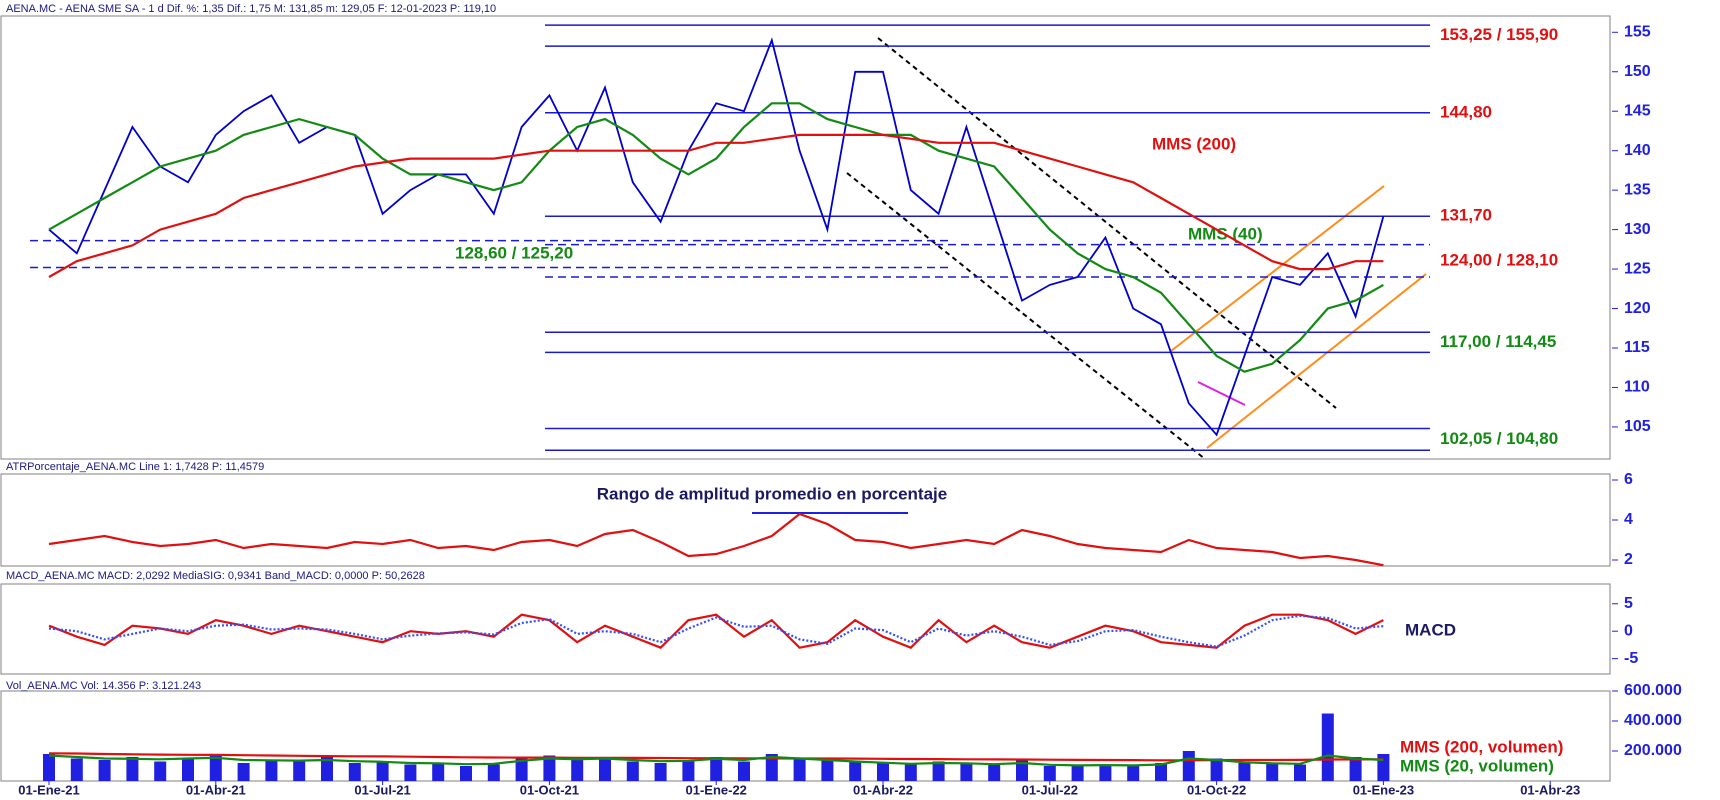 The width and height of the screenshot is (1720, 800). I want to click on atr-panel, so click(805, 520).